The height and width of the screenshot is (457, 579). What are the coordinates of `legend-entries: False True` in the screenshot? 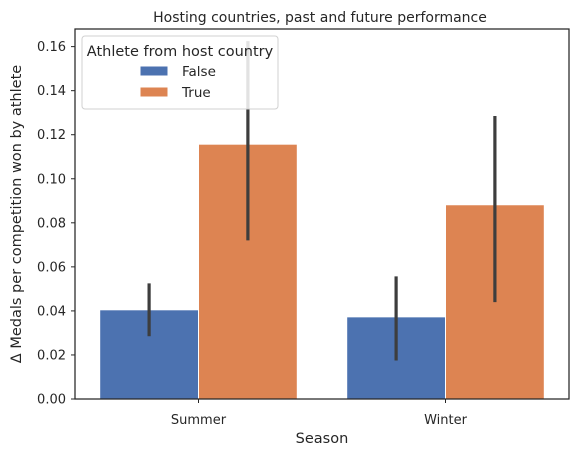 It's located at (177, 82).